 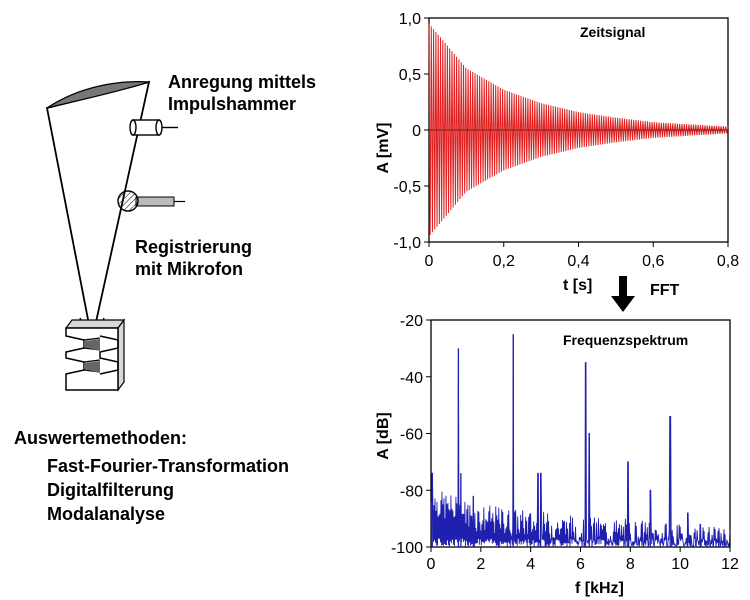 I want to click on method-digital-filter: Digitalfilterung, so click(x=110, y=490).